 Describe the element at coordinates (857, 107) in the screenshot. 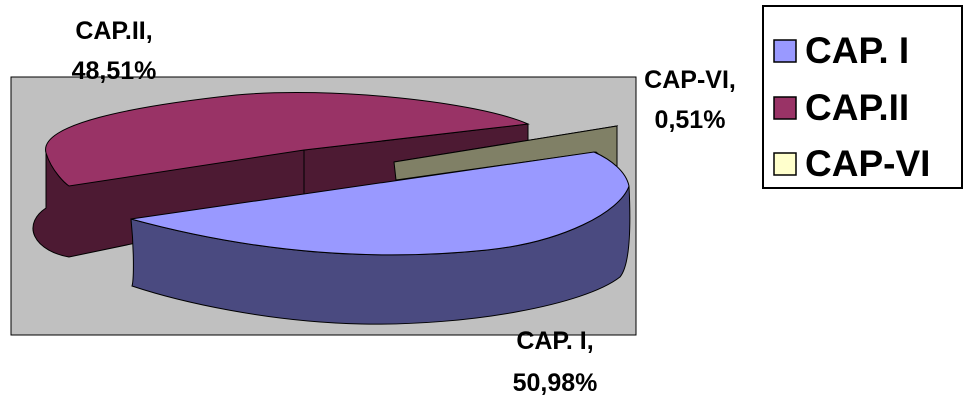

I see `legend-label-cap-ii: CAP.II` at that location.